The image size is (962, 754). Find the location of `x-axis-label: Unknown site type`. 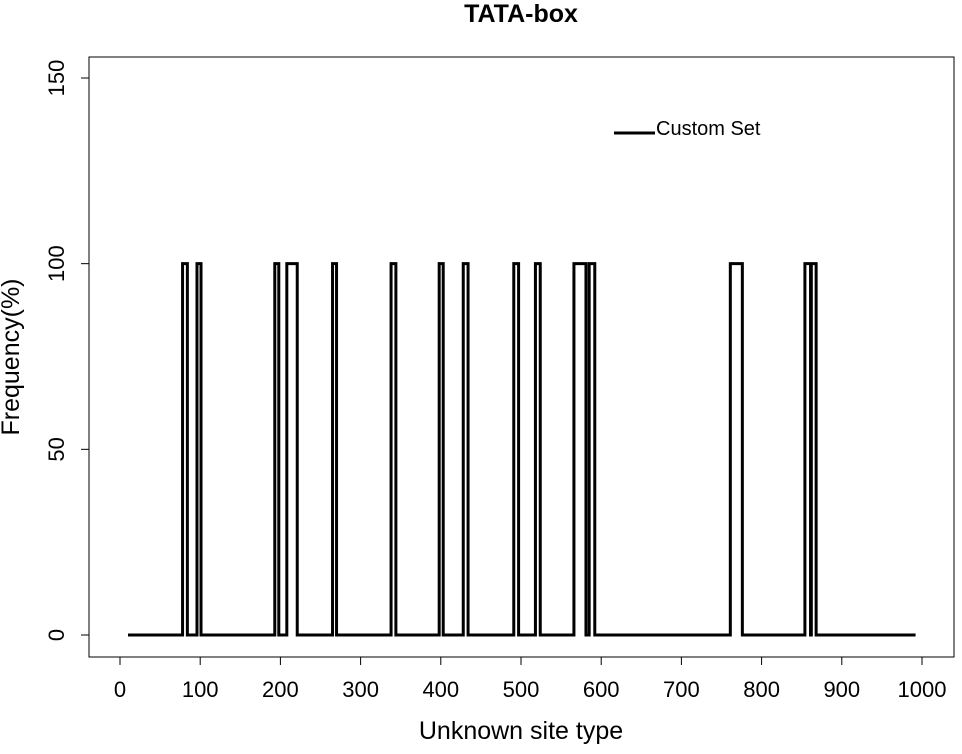

x-axis-label: Unknown site type is located at coordinates (521, 731).